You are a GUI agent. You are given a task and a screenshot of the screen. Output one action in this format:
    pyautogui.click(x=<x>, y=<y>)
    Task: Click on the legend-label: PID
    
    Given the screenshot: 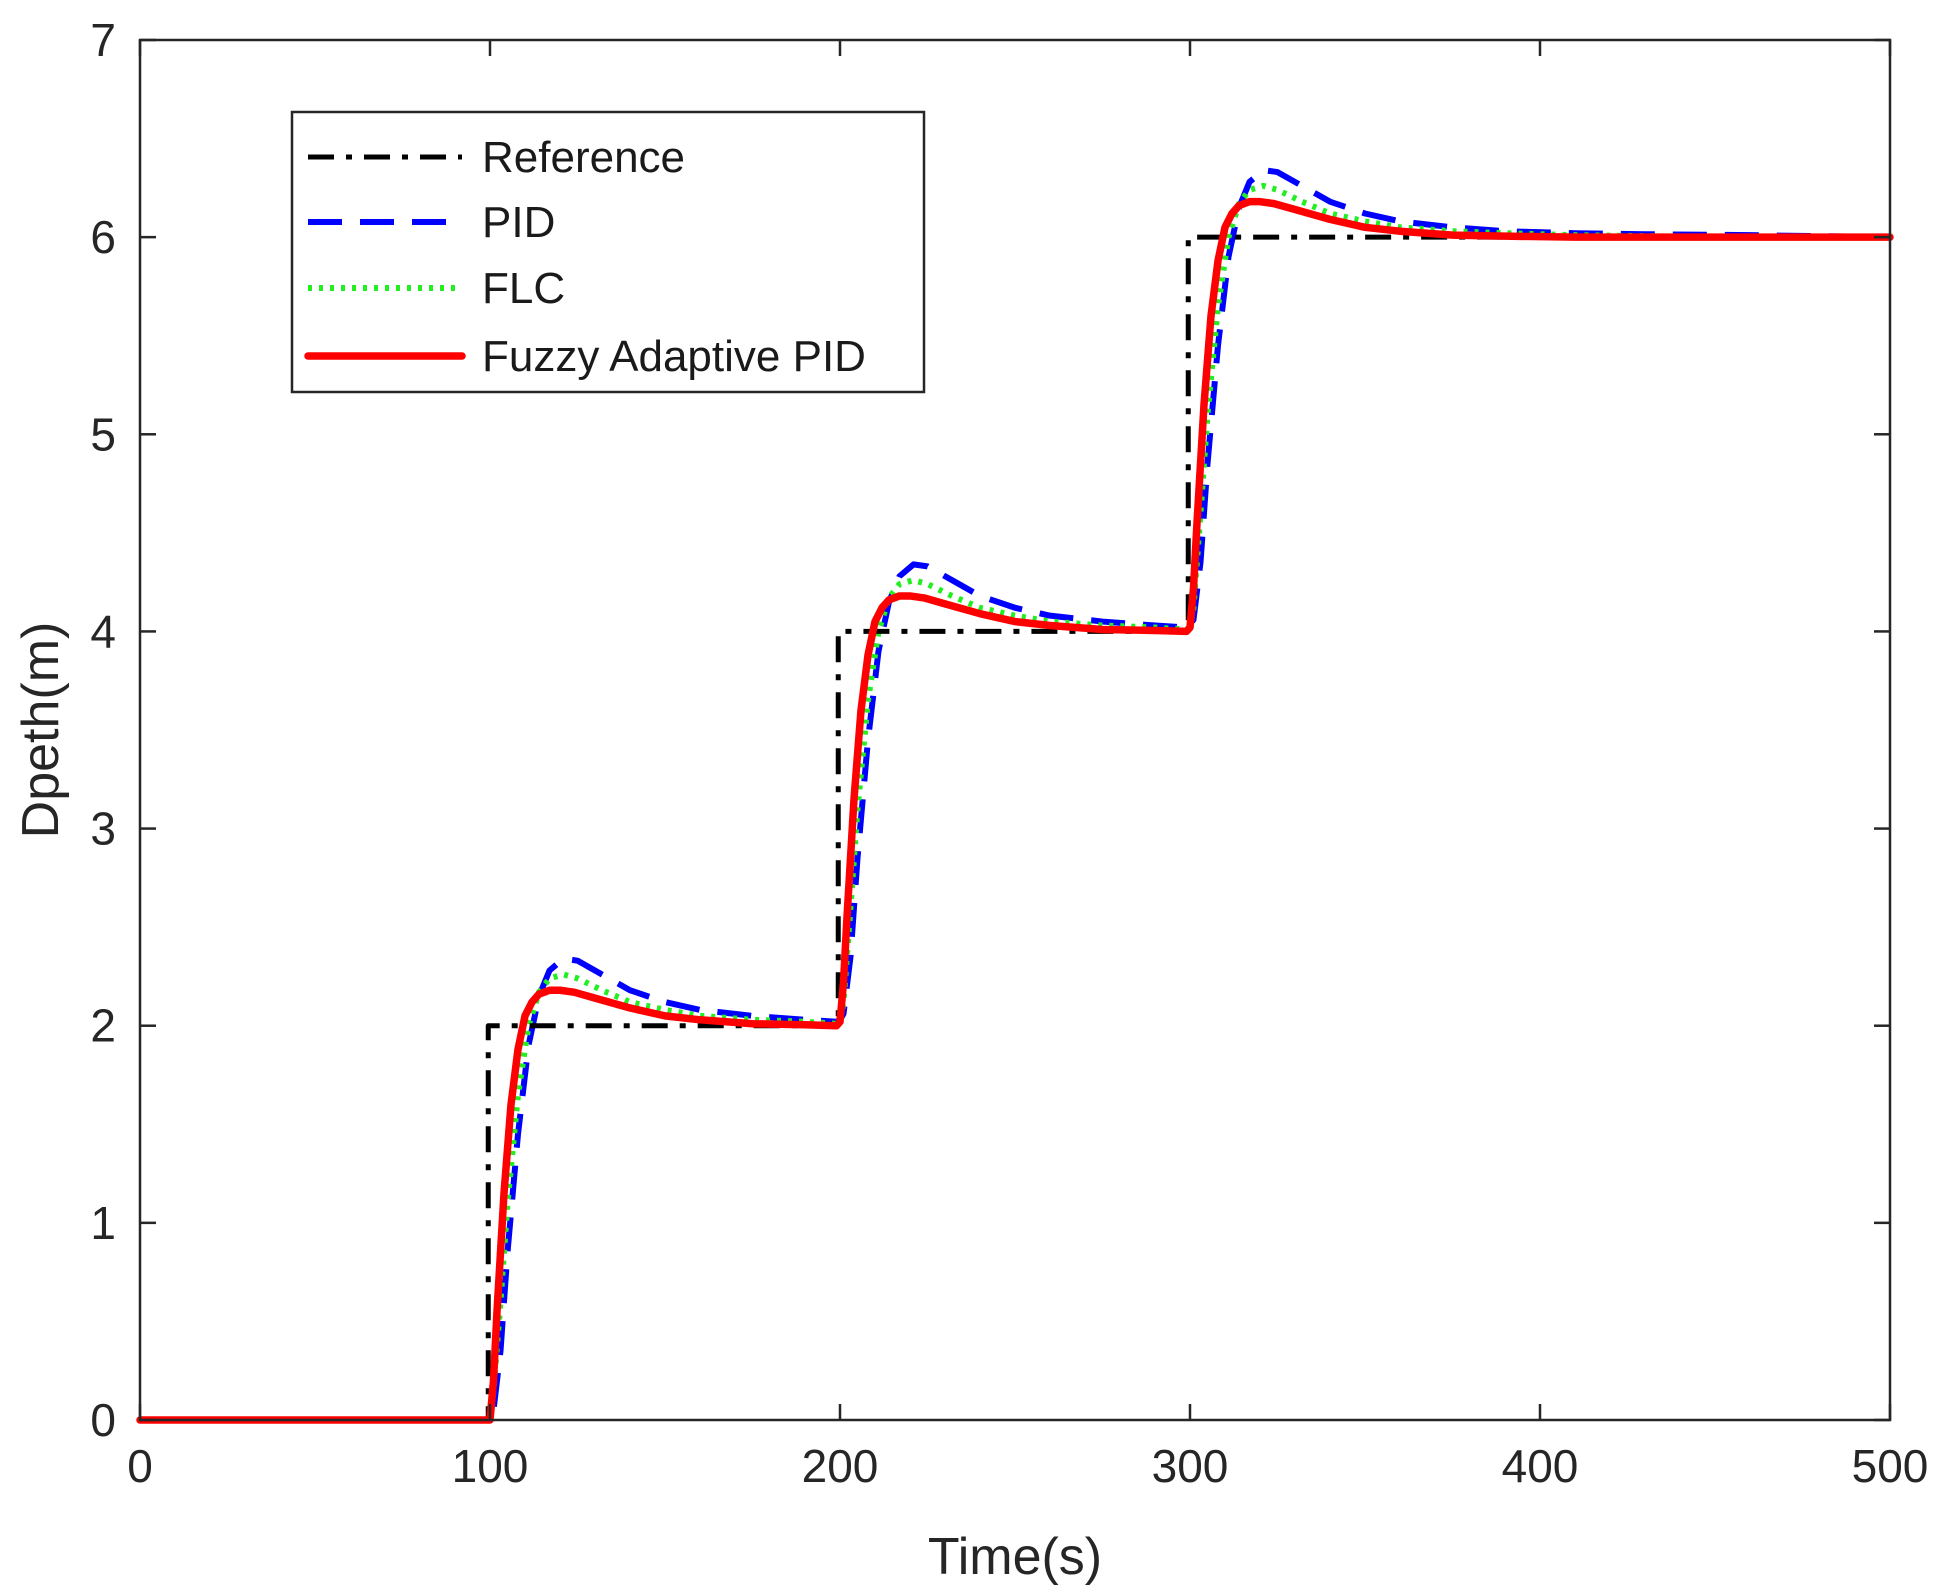 What is the action you would take?
    pyautogui.click(x=518, y=222)
    